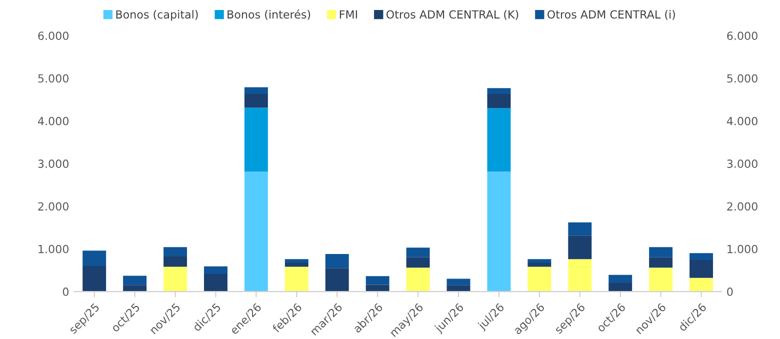 This screenshot has height=339, width=780. I want to click on y-tick-label: 4.000, so click(53, 121).